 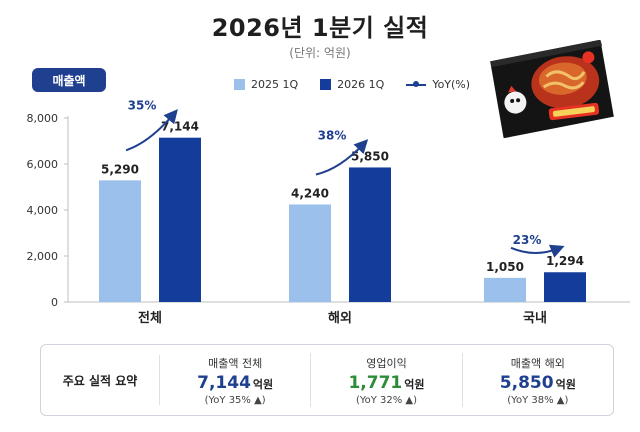 What do you see at coordinates (69, 80) in the screenshot?
I see `revenue-badge: 매출액` at bounding box center [69, 80].